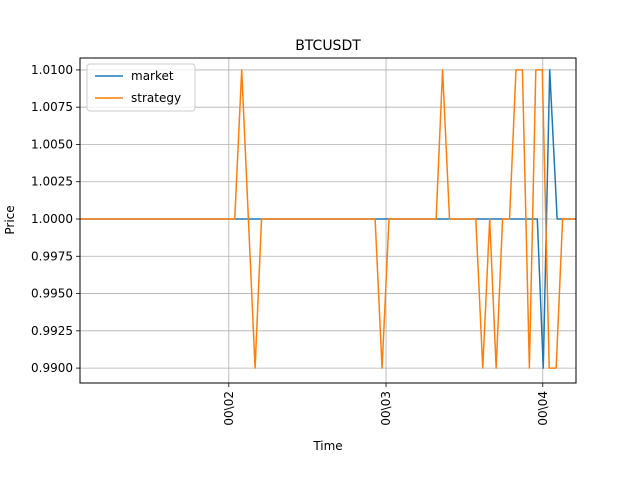 The image size is (640, 480). I want to click on y-tick-label: 1.0100, so click(52, 70).